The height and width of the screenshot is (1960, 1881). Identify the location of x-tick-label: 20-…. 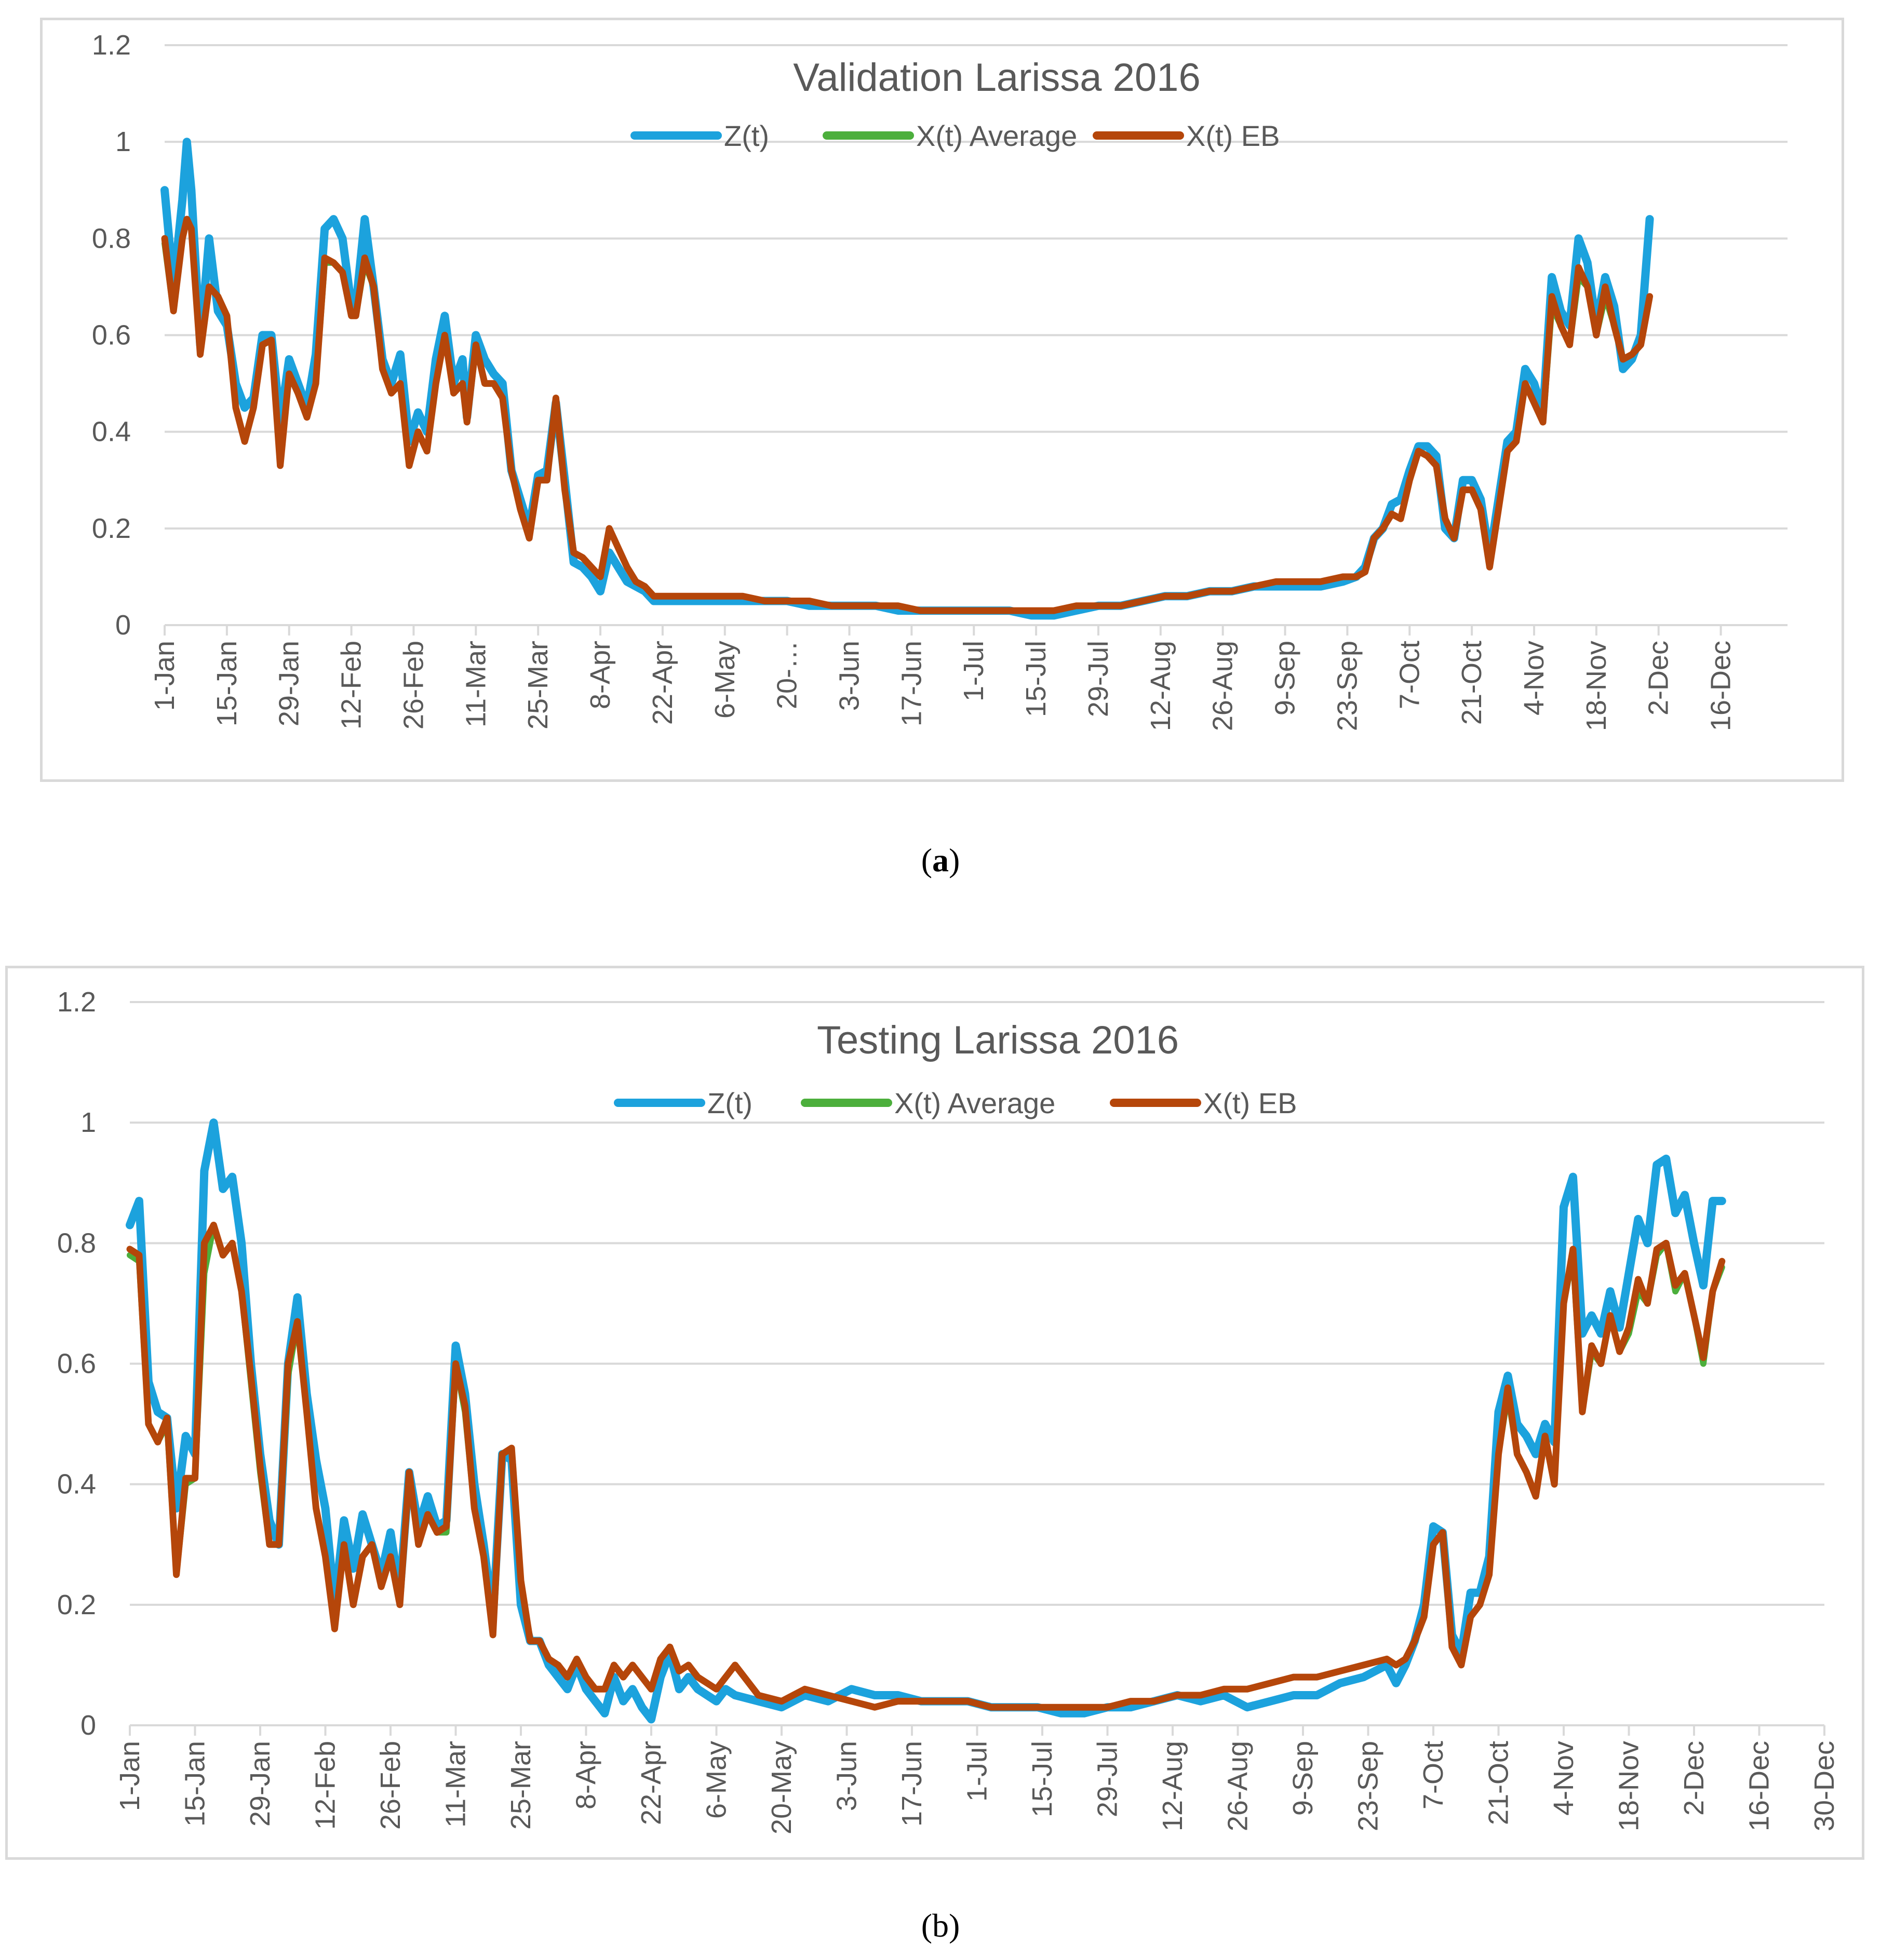
(787, 675).